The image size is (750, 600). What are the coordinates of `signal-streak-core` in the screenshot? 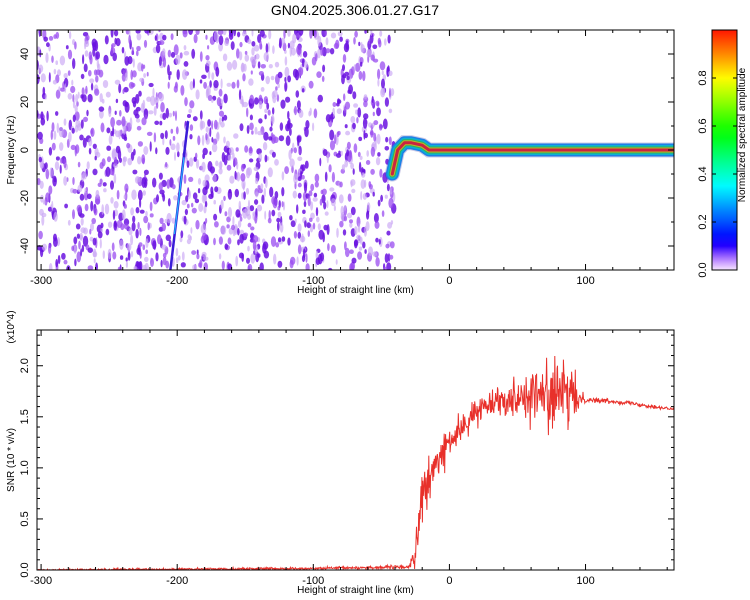 It's located at (179, 196).